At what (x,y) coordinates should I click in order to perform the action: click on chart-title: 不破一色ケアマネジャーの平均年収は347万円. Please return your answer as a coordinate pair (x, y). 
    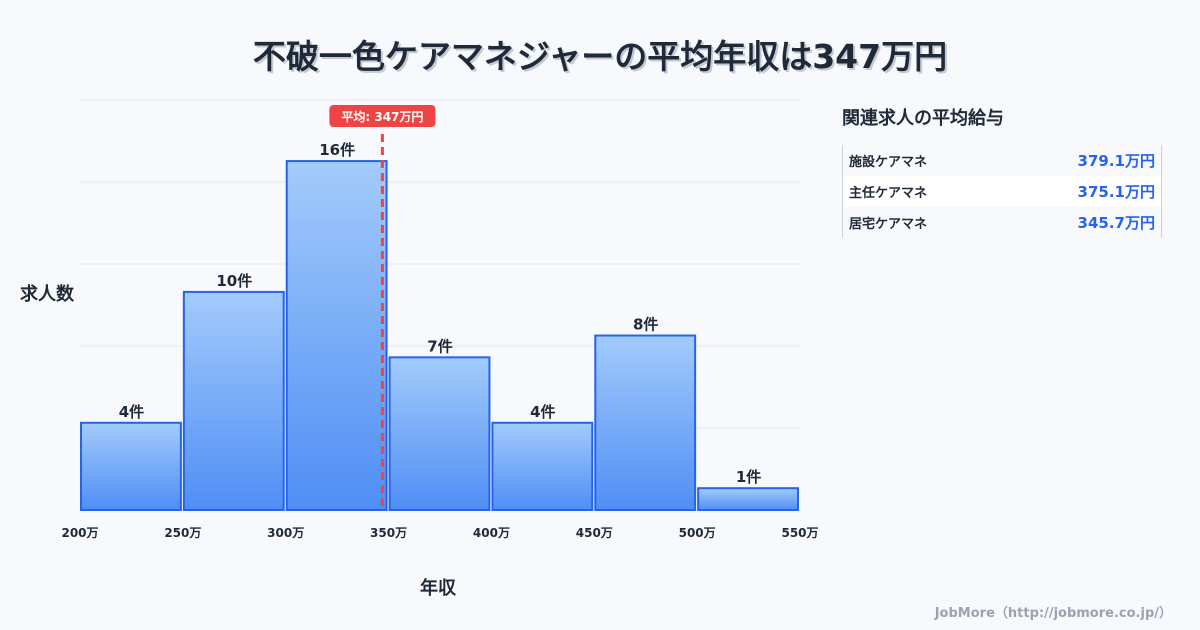
    Looking at the image, I should click on (600, 56).